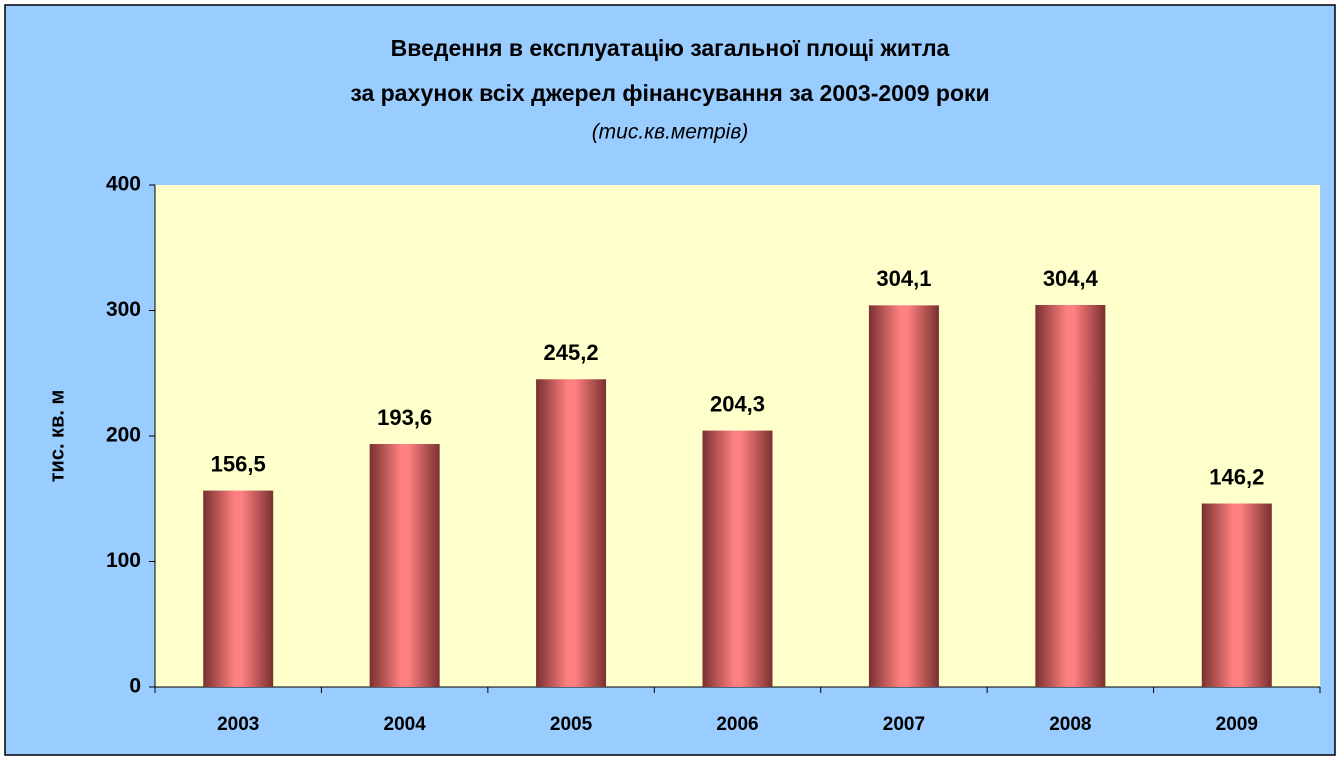 The height and width of the screenshot is (765, 1340). I want to click on chart-subtitle: (тис.кв.метрів), so click(670, 132).